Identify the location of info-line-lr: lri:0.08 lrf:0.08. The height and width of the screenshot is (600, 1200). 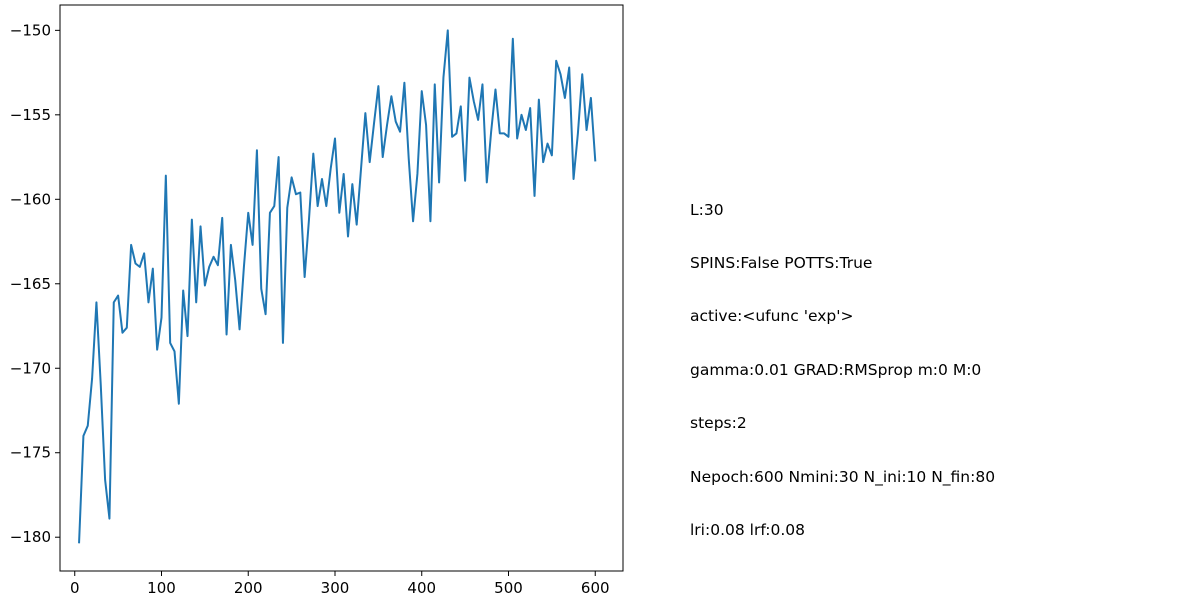
(747, 529).